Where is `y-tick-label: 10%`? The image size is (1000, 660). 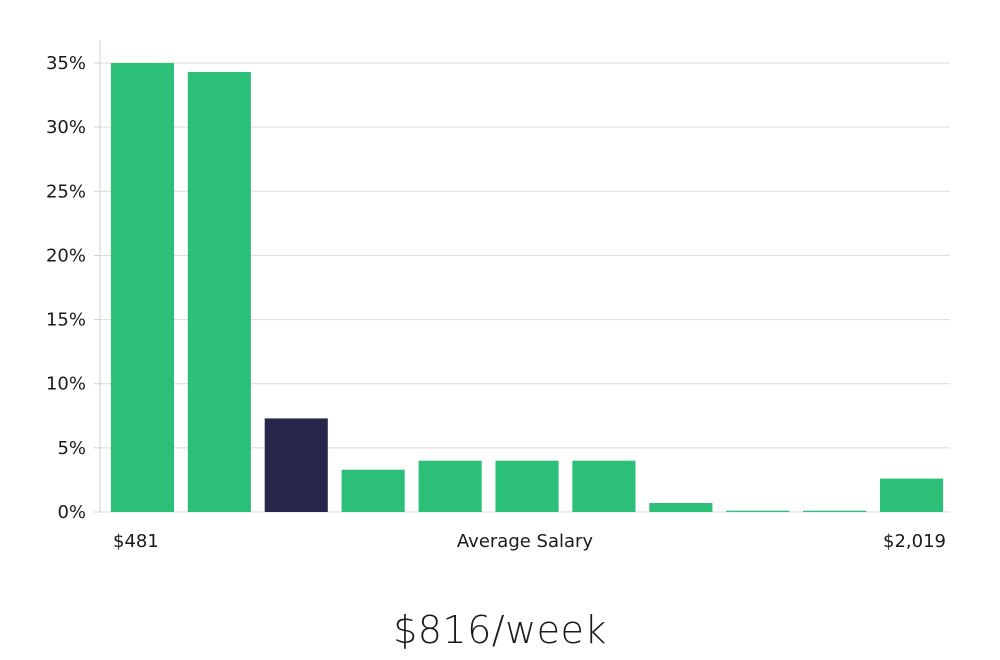 y-tick-label: 10% is located at coordinates (66, 384).